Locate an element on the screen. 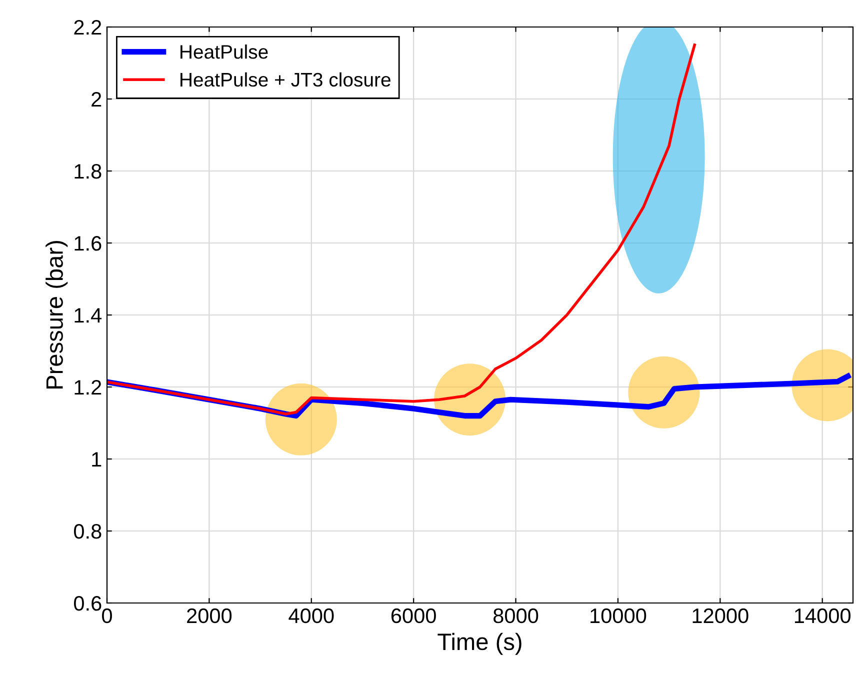 The width and height of the screenshot is (865, 687). y-tick-label: 1.2 is located at coordinates (88, 387).